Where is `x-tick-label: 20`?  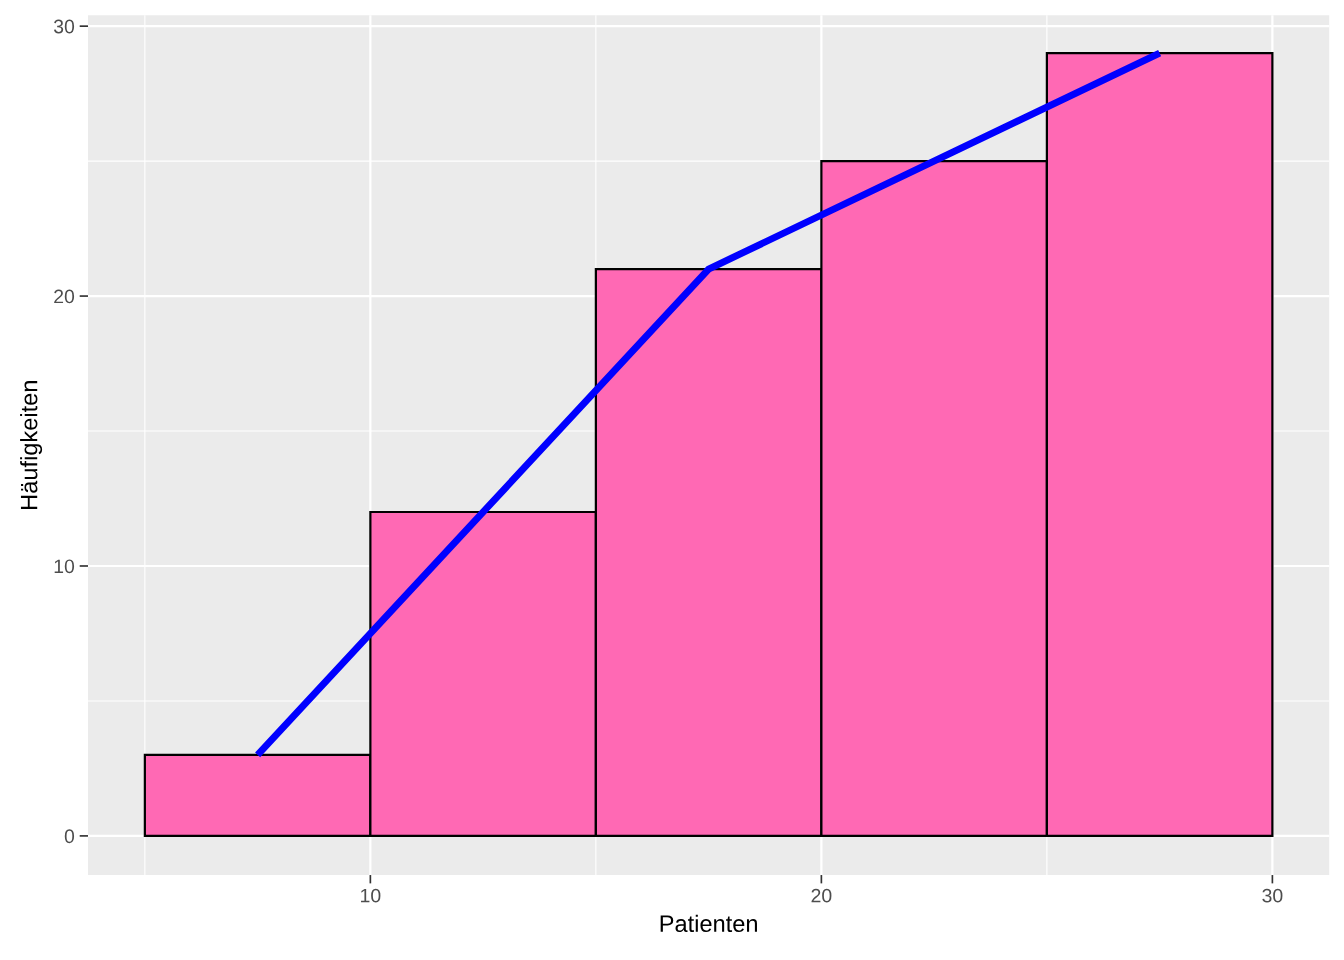
x-tick-label: 20 is located at coordinates (821, 895).